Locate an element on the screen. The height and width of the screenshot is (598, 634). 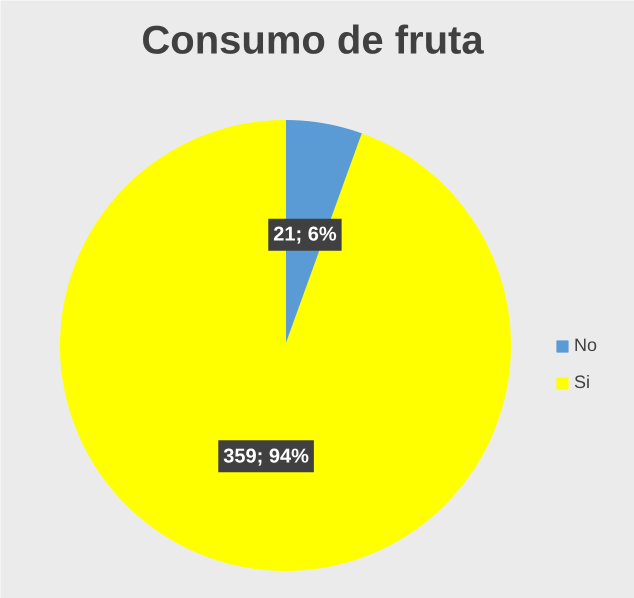
data-label: 359; 94% is located at coordinates (266, 456).